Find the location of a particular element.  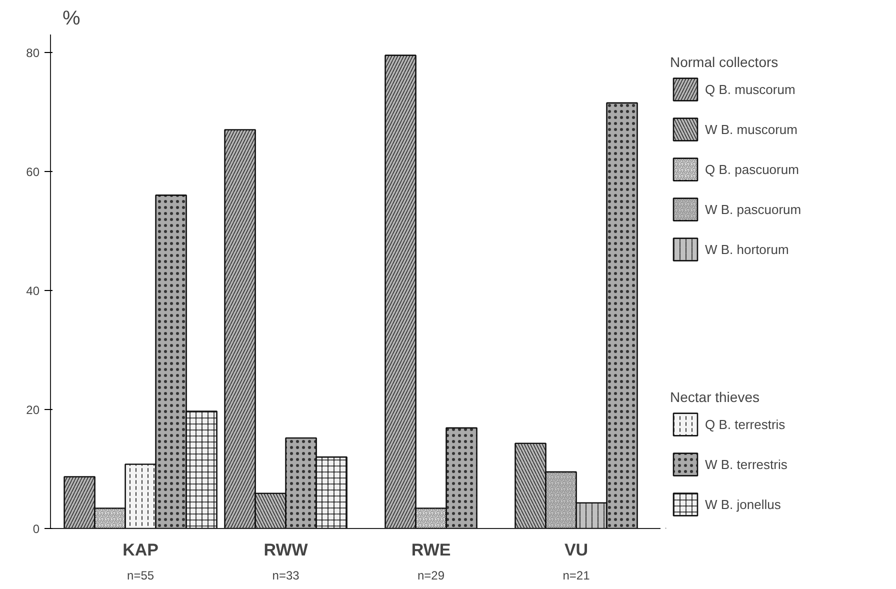

legend-label: Q B. muscorum is located at coordinates (750, 89).